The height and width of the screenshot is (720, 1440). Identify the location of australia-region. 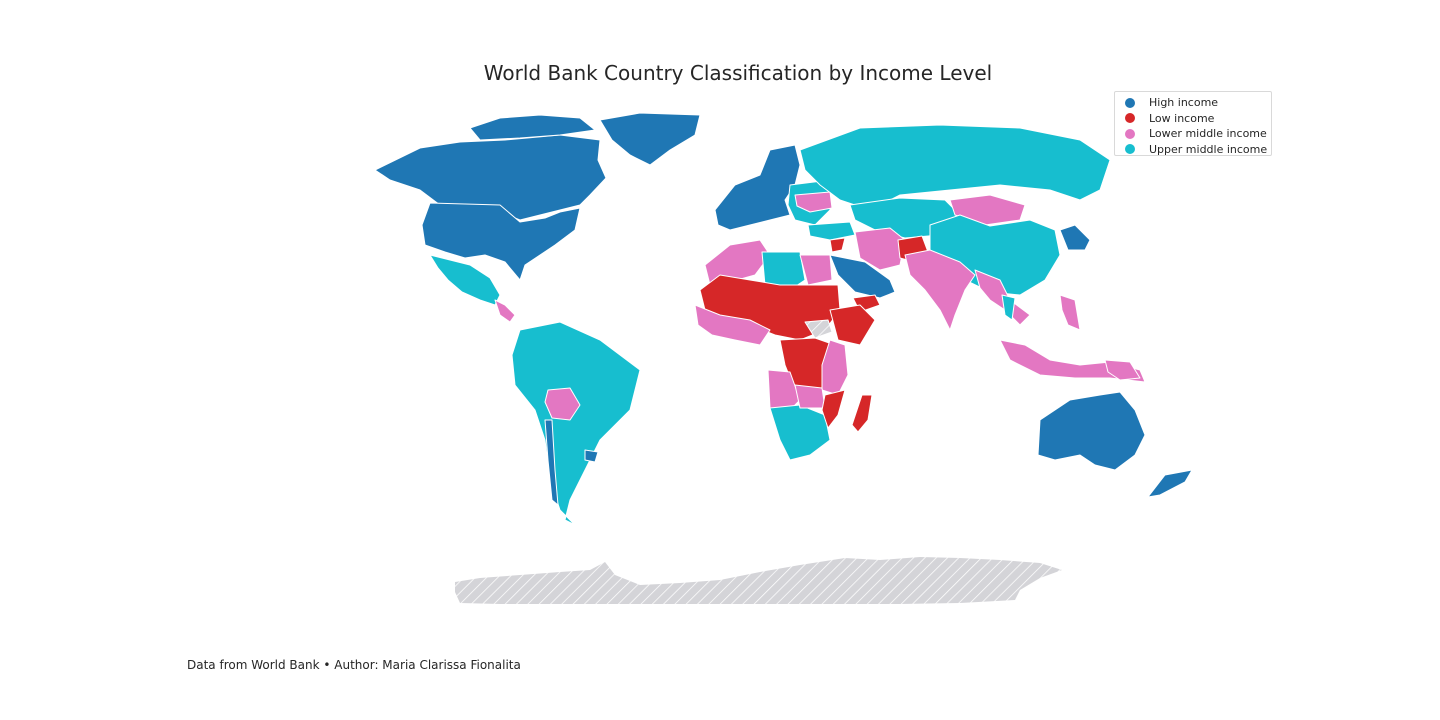
(1091, 431).